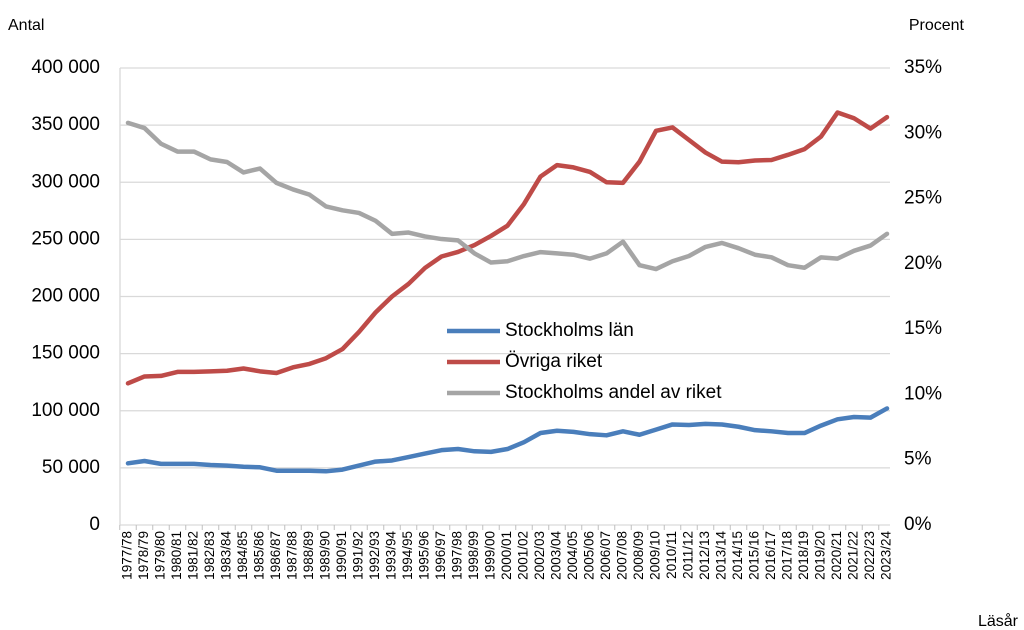  Describe the element at coordinates (613, 392) in the screenshot. I see `legend-label: Stockholms andel av riket` at that location.